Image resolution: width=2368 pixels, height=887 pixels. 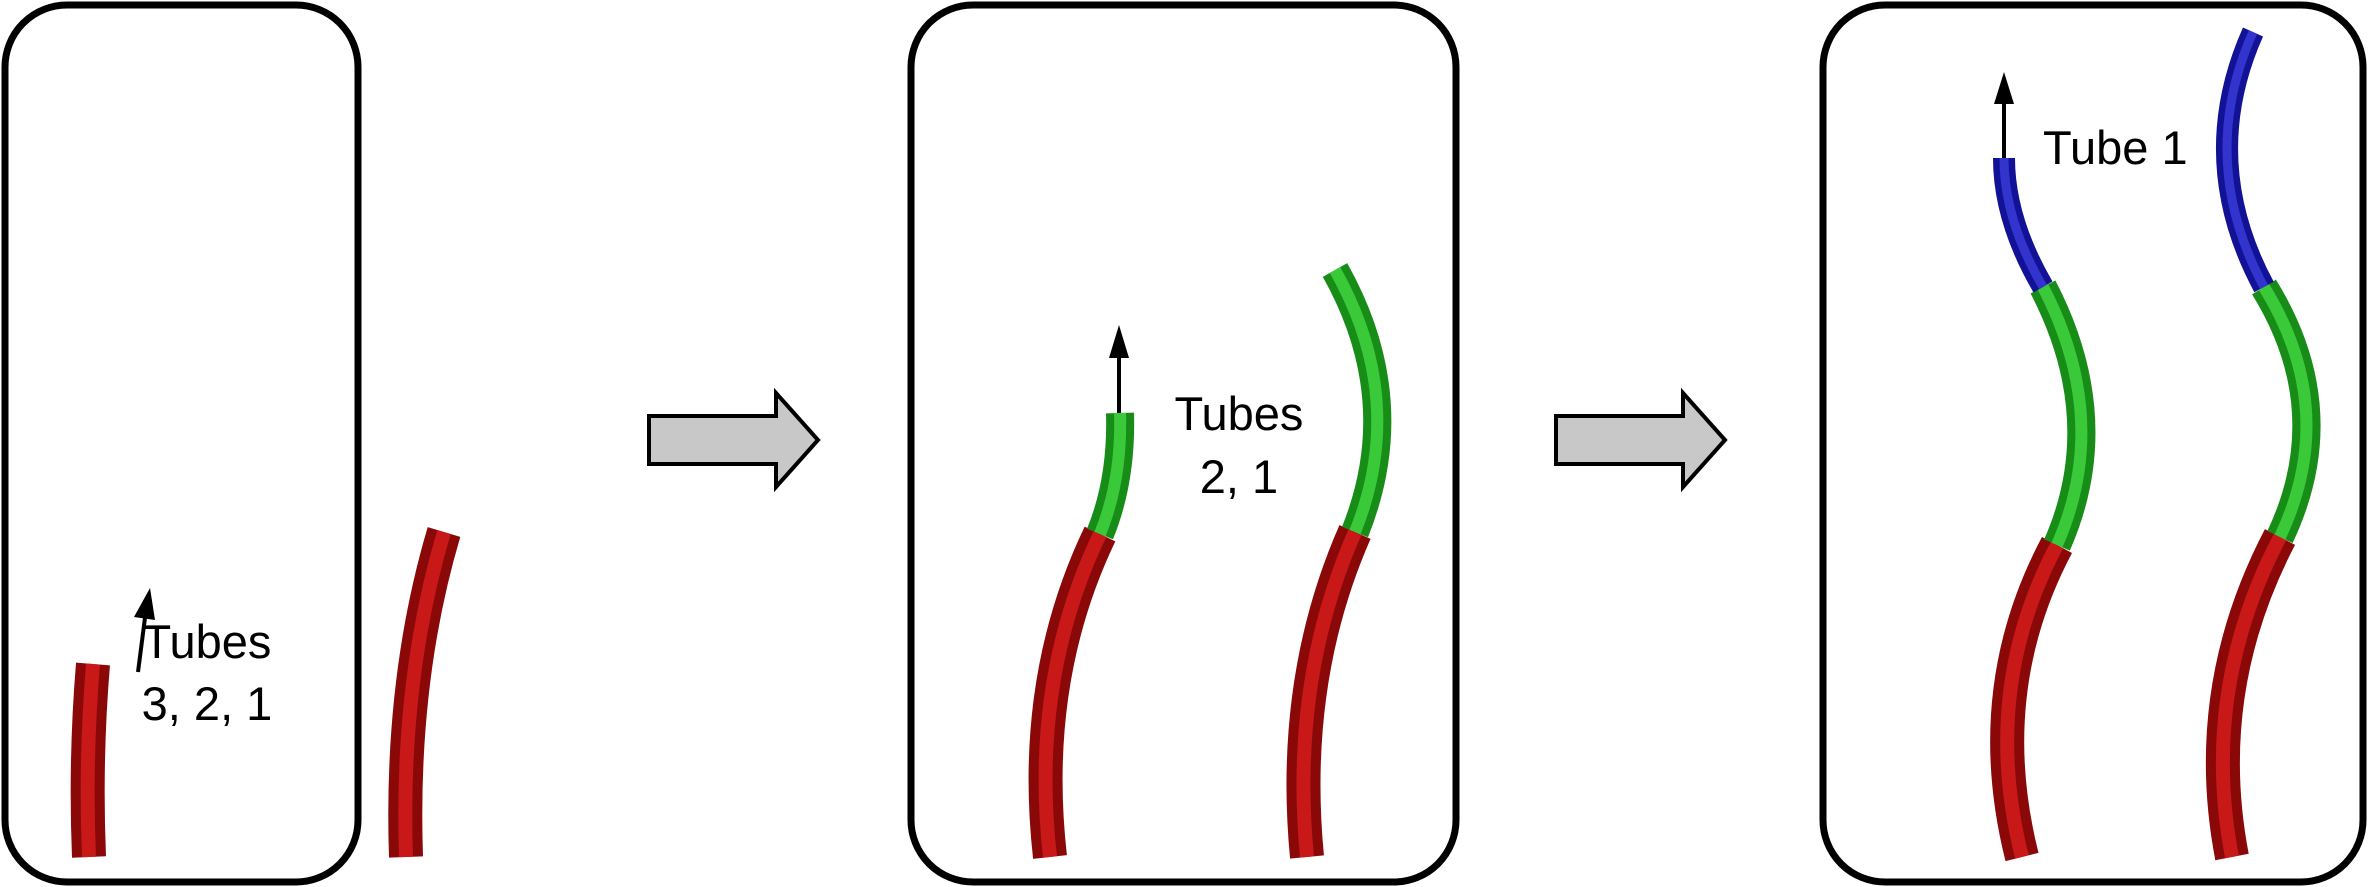 What do you see at coordinates (2245, 160) in the screenshot?
I see `tube-1-extended` at bounding box center [2245, 160].